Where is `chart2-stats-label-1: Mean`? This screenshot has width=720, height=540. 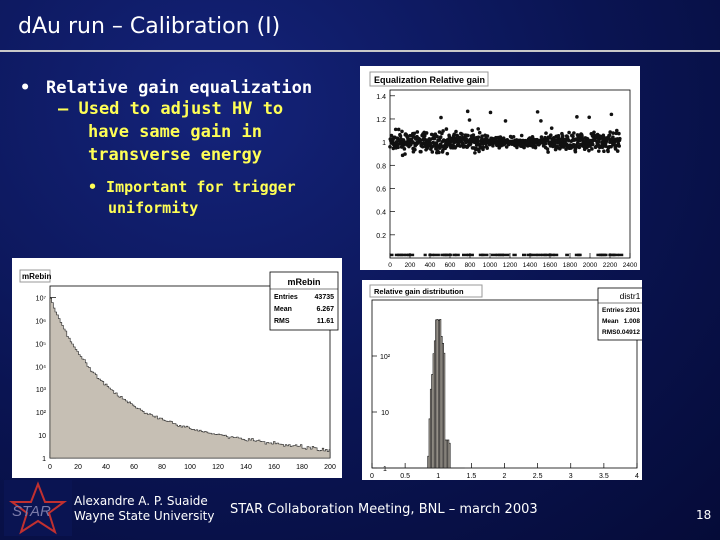 chart2-stats-label-1: Mean is located at coordinates (283, 309).